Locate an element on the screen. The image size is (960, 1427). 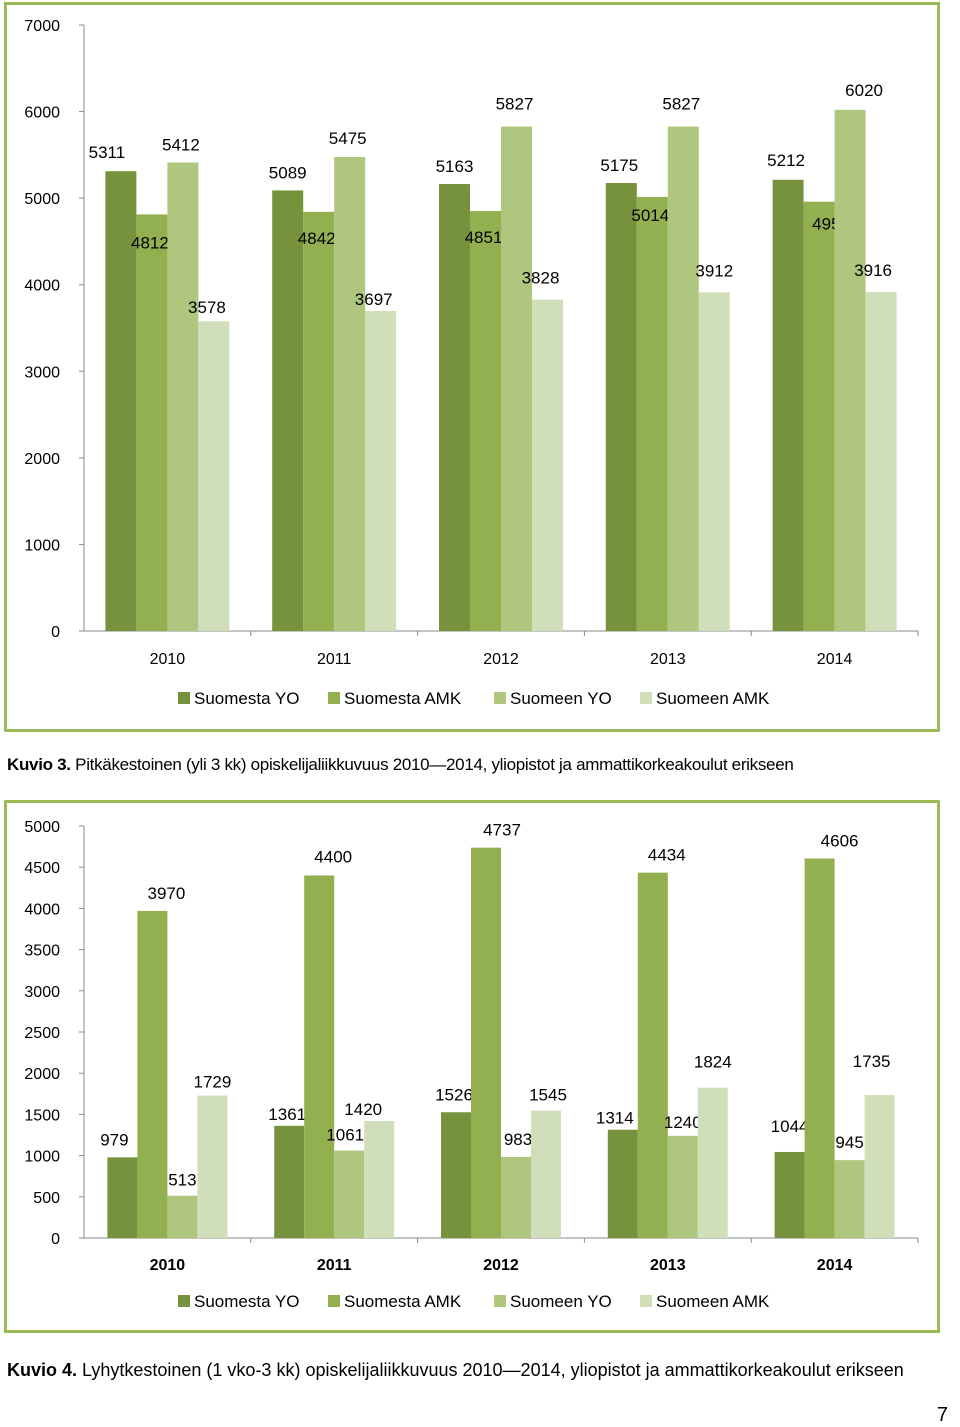
data-label: 5089 is located at coordinates (288, 172).